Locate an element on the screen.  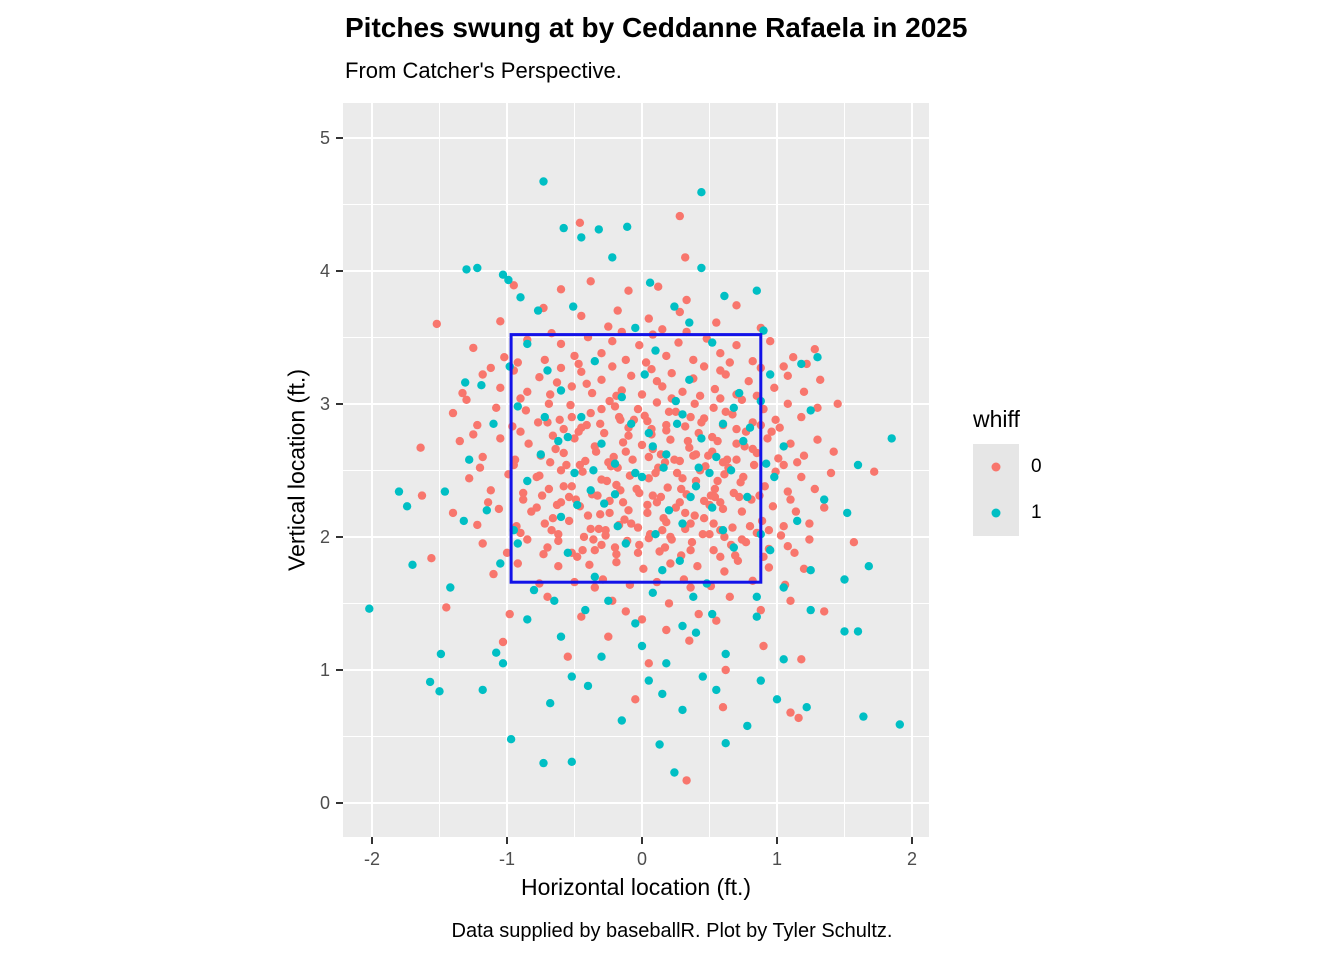
x-axis-title: Horizontal location (ft.) is located at coordinates (636, 887).